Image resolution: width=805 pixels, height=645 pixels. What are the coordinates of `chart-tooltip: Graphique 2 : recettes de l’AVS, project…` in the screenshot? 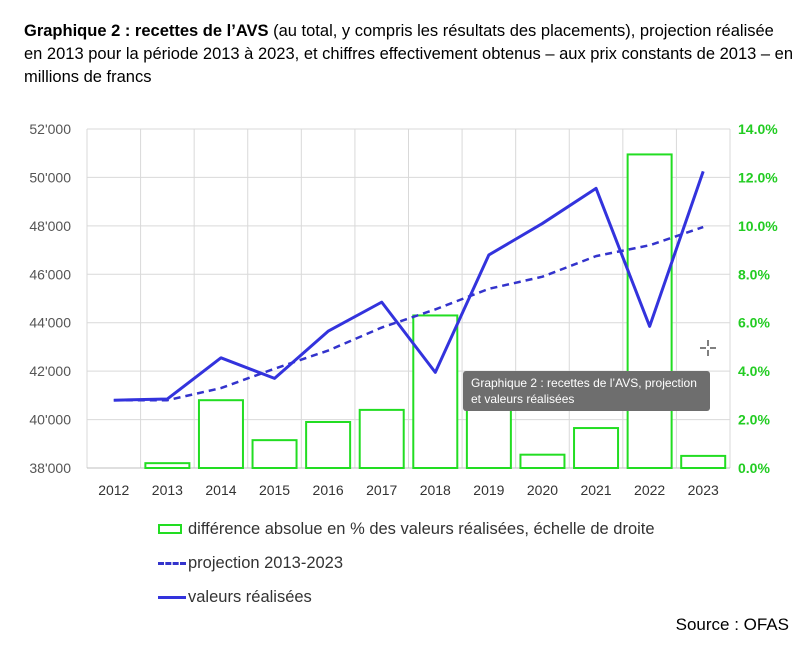 It's located at (586, 391).